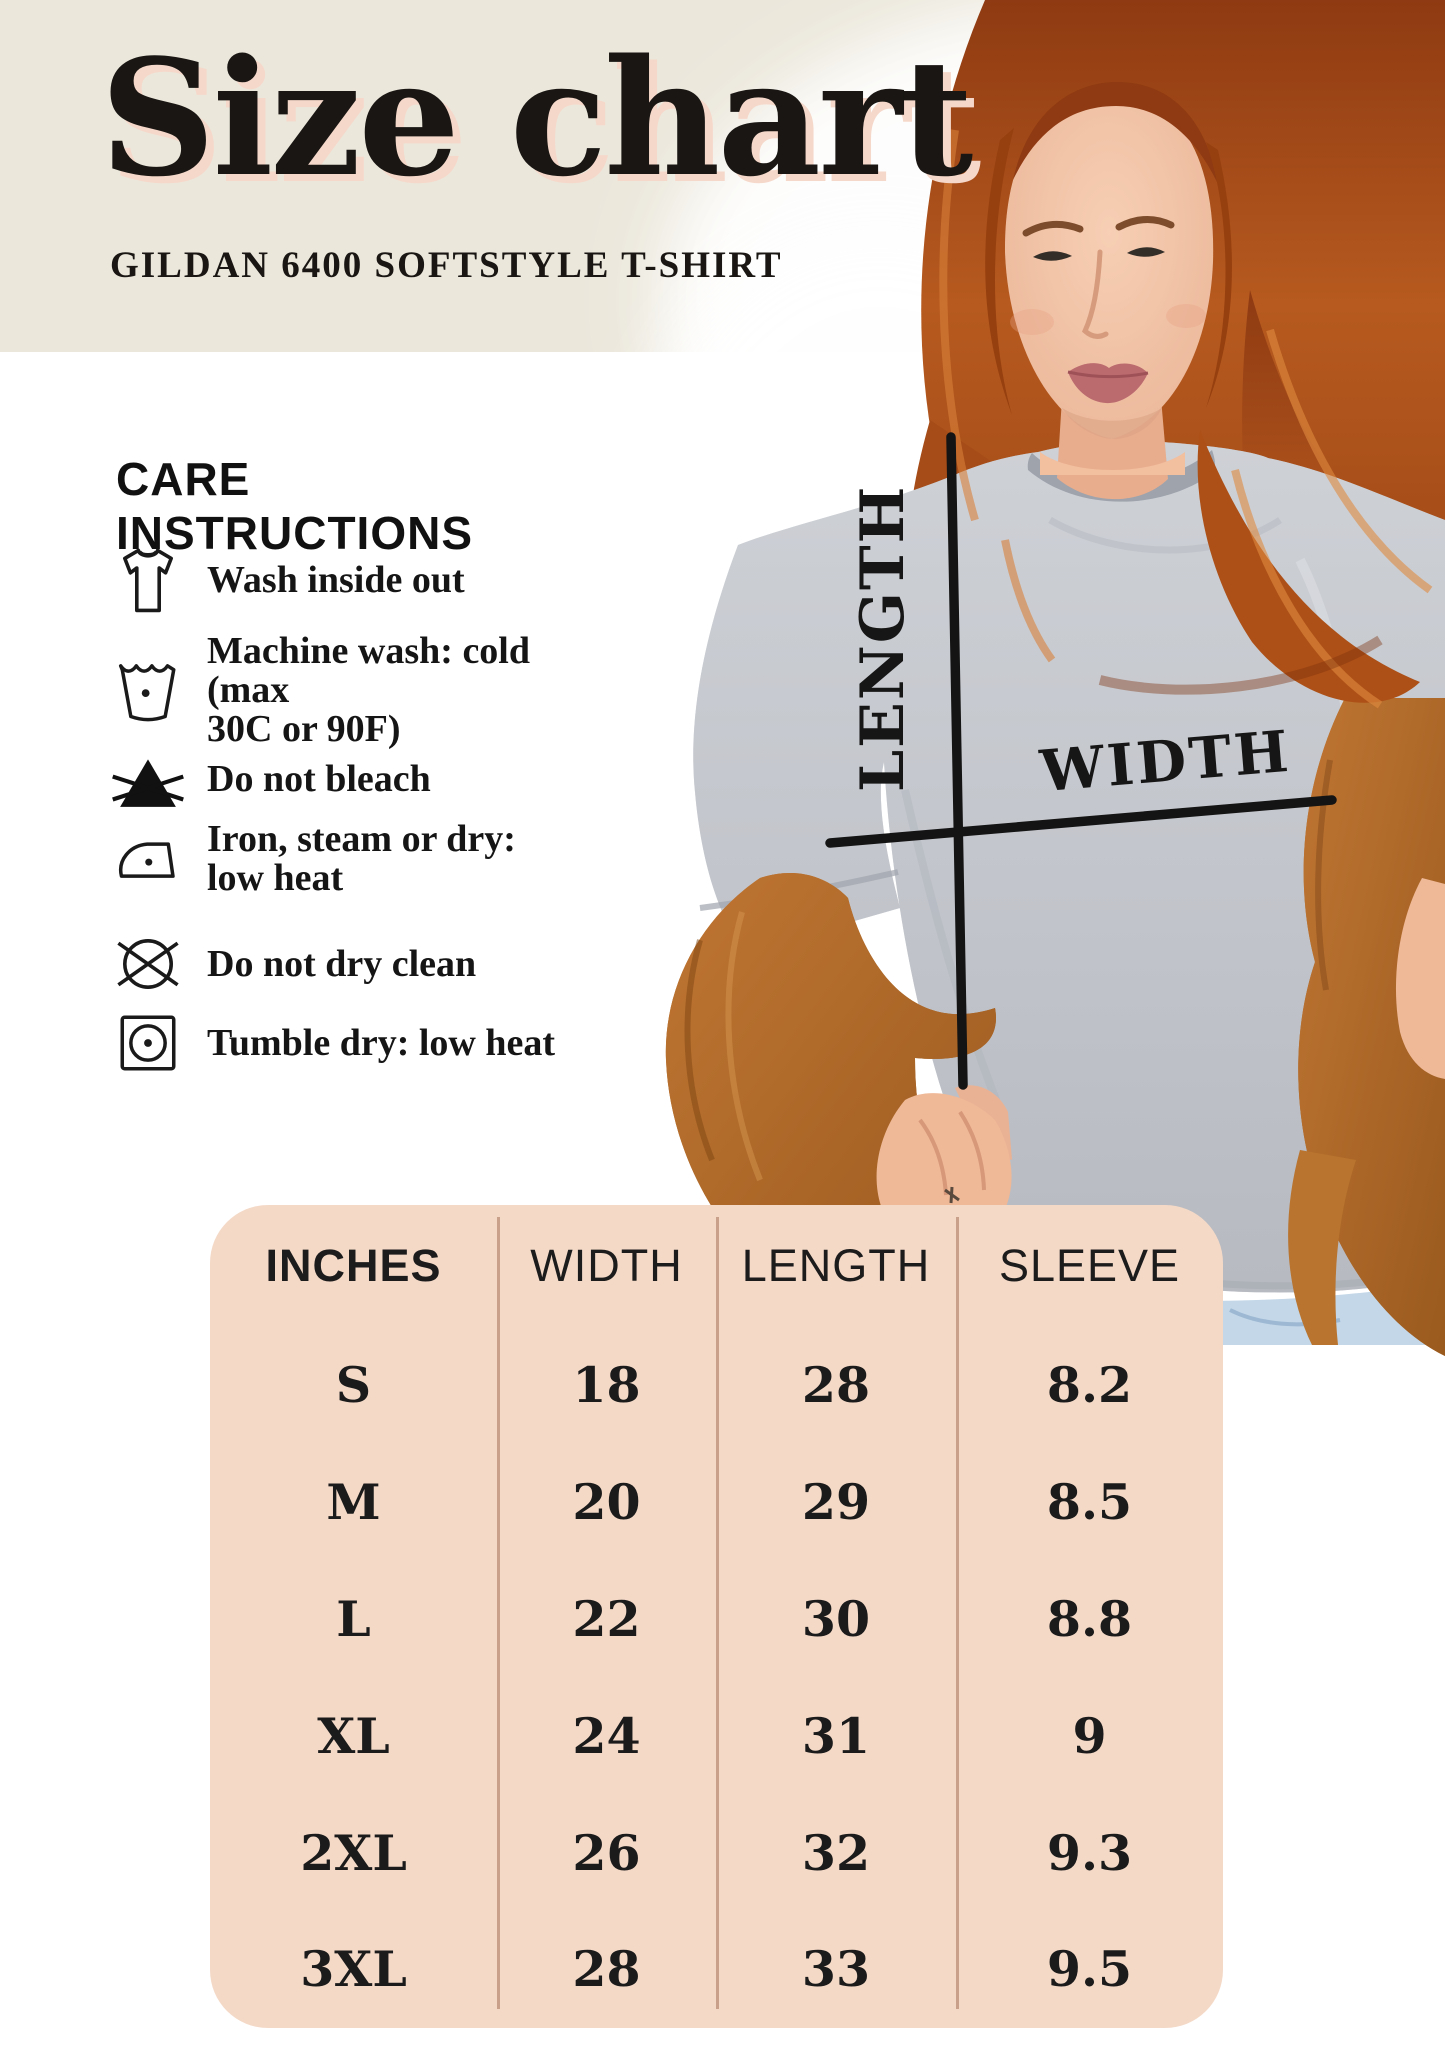 This screenshot has height=2063, width=1445. What do you see at coordinates (836, 1502) in the screenshot?
I see `length-cell: 29` at bounding box center [836, 1502].